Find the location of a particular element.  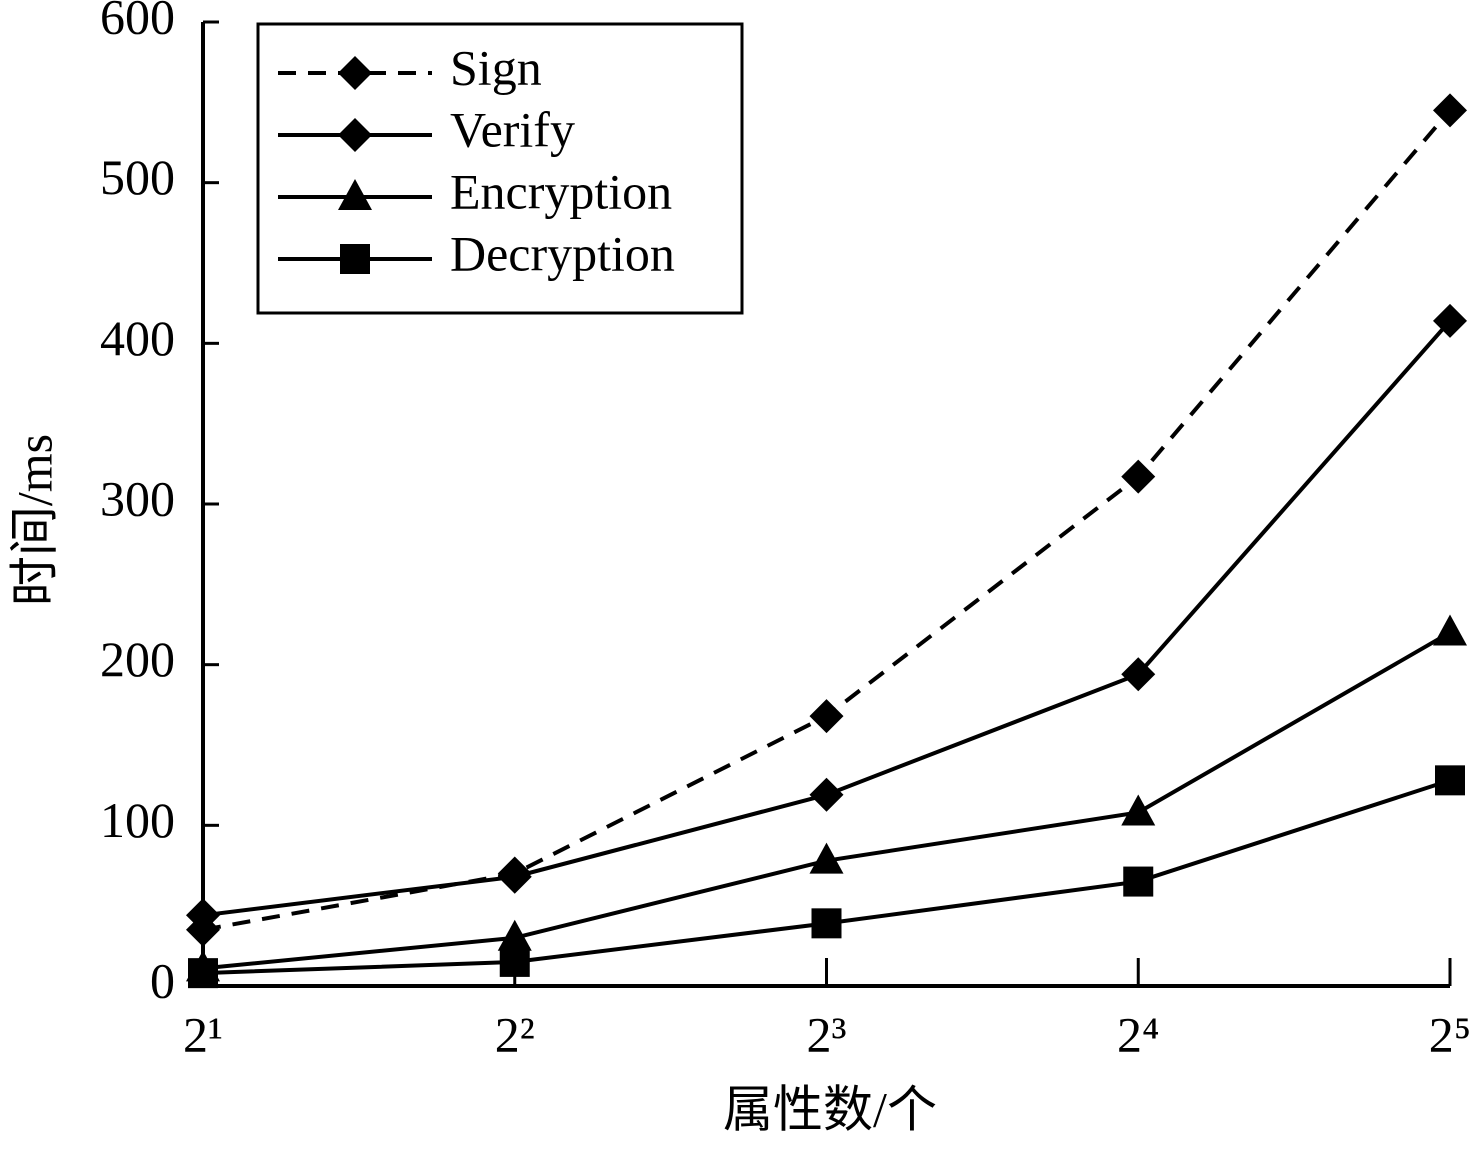

x-axis-label: 属性数/个 is located at coordinates (830, 1109).